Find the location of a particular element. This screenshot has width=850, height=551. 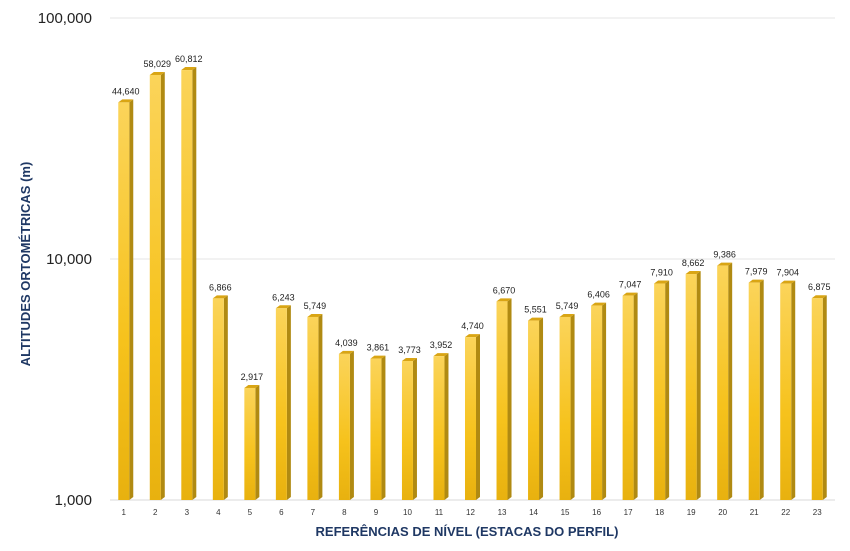

data-label: 2,917 is located at coordinates (252, 377).